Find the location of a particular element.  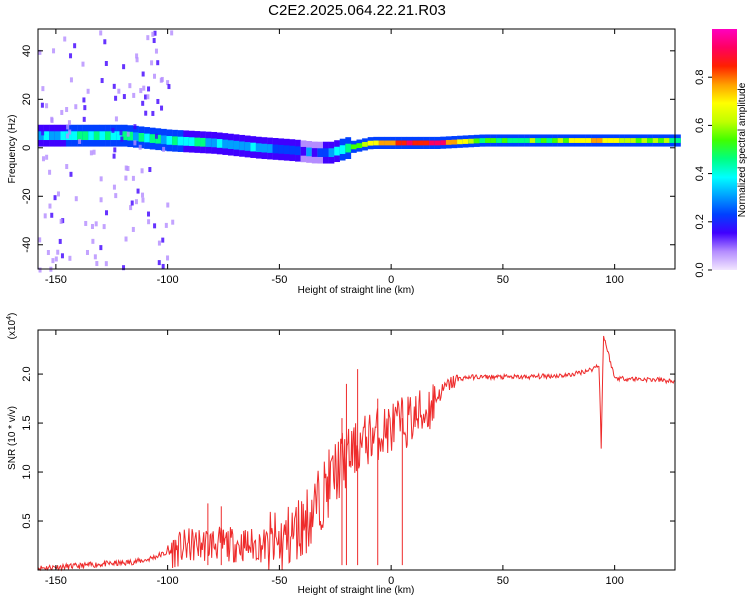

snr-y-label: SNR (10 * v/v) is located at coordinates (12, 438).